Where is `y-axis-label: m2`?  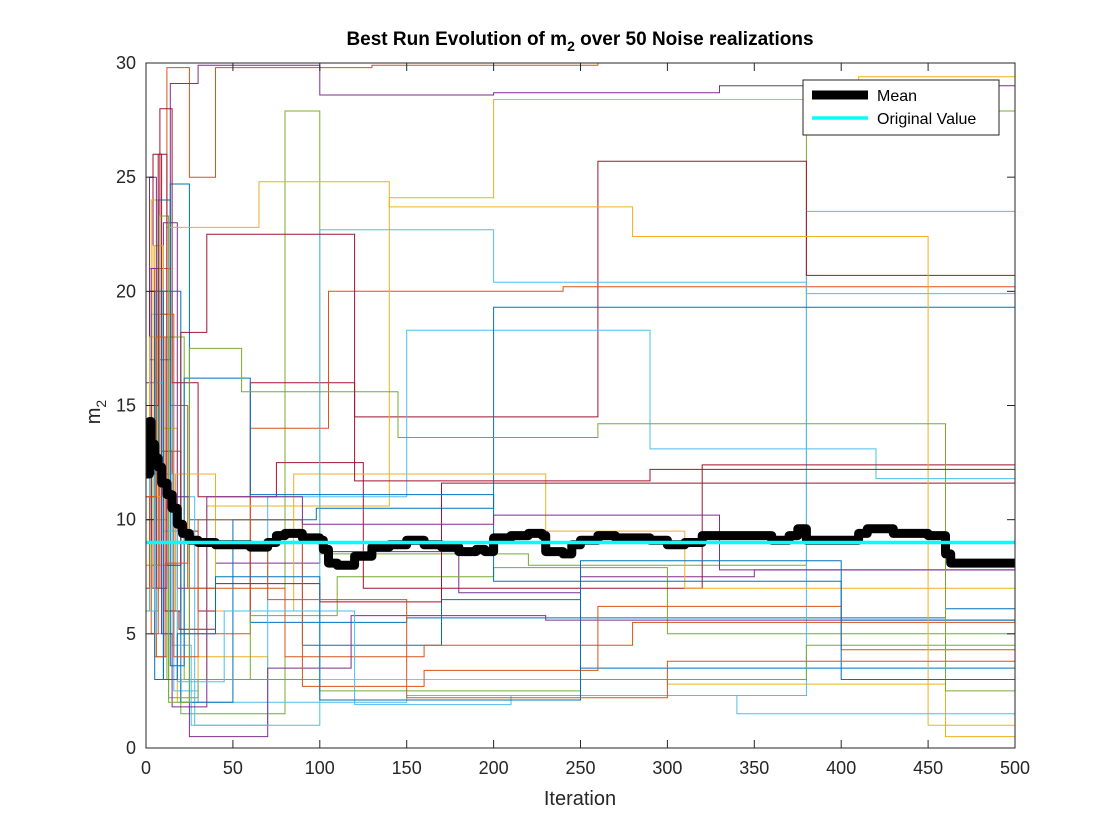
y-axis-label: m2 is located at coordinates (96, 412).